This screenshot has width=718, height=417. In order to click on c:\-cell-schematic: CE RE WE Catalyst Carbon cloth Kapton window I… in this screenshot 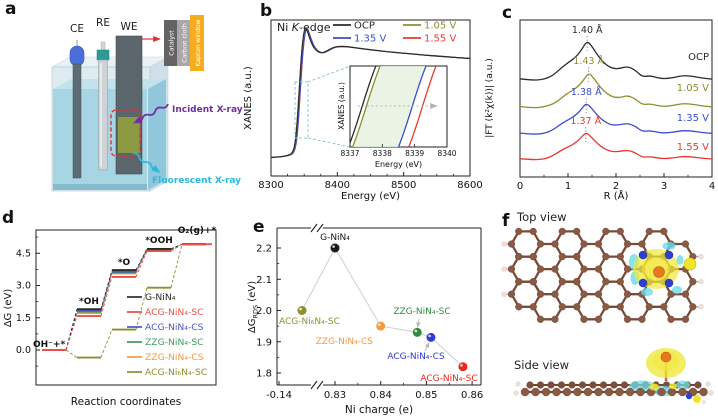, I will do `click(146, 103)`.